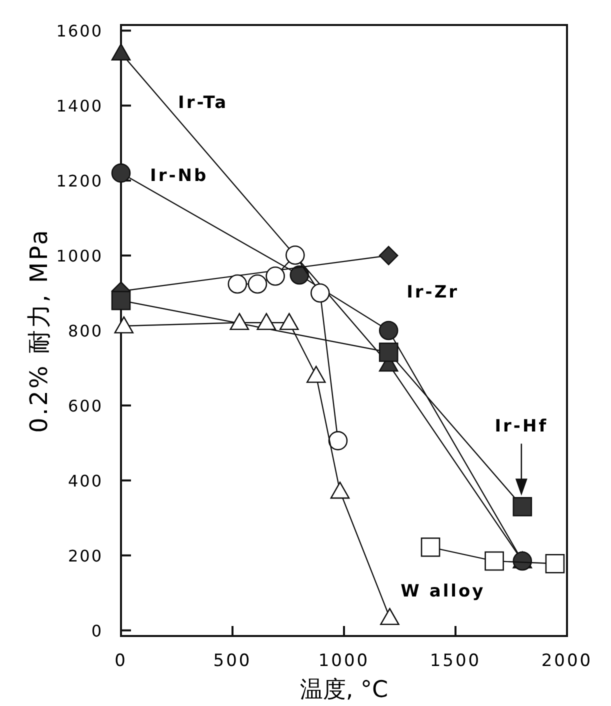  I want to click on y-tick-label: 800, so click(85, 331).